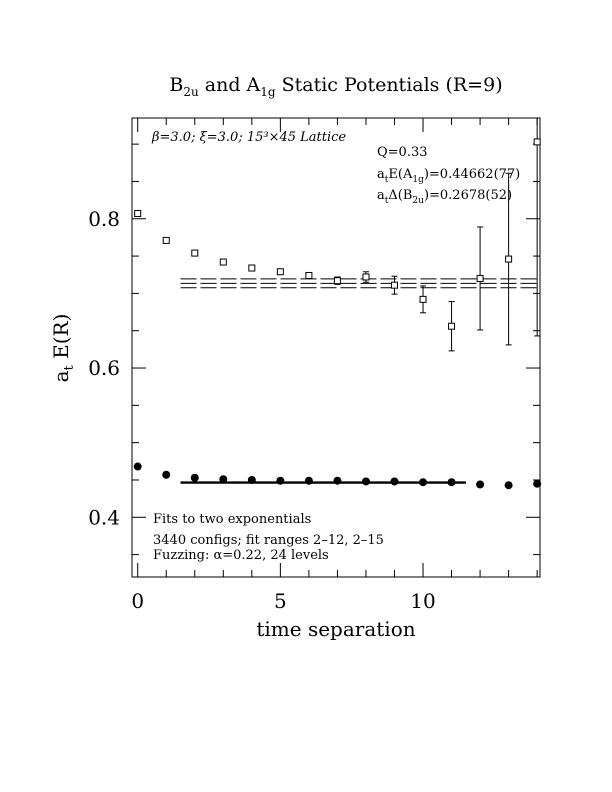 The width and height of the screenshot is (612, 792). Describe the element at coordinates (335, 629) in the screenshot. I see `x-axis-label: time separation` at that location.